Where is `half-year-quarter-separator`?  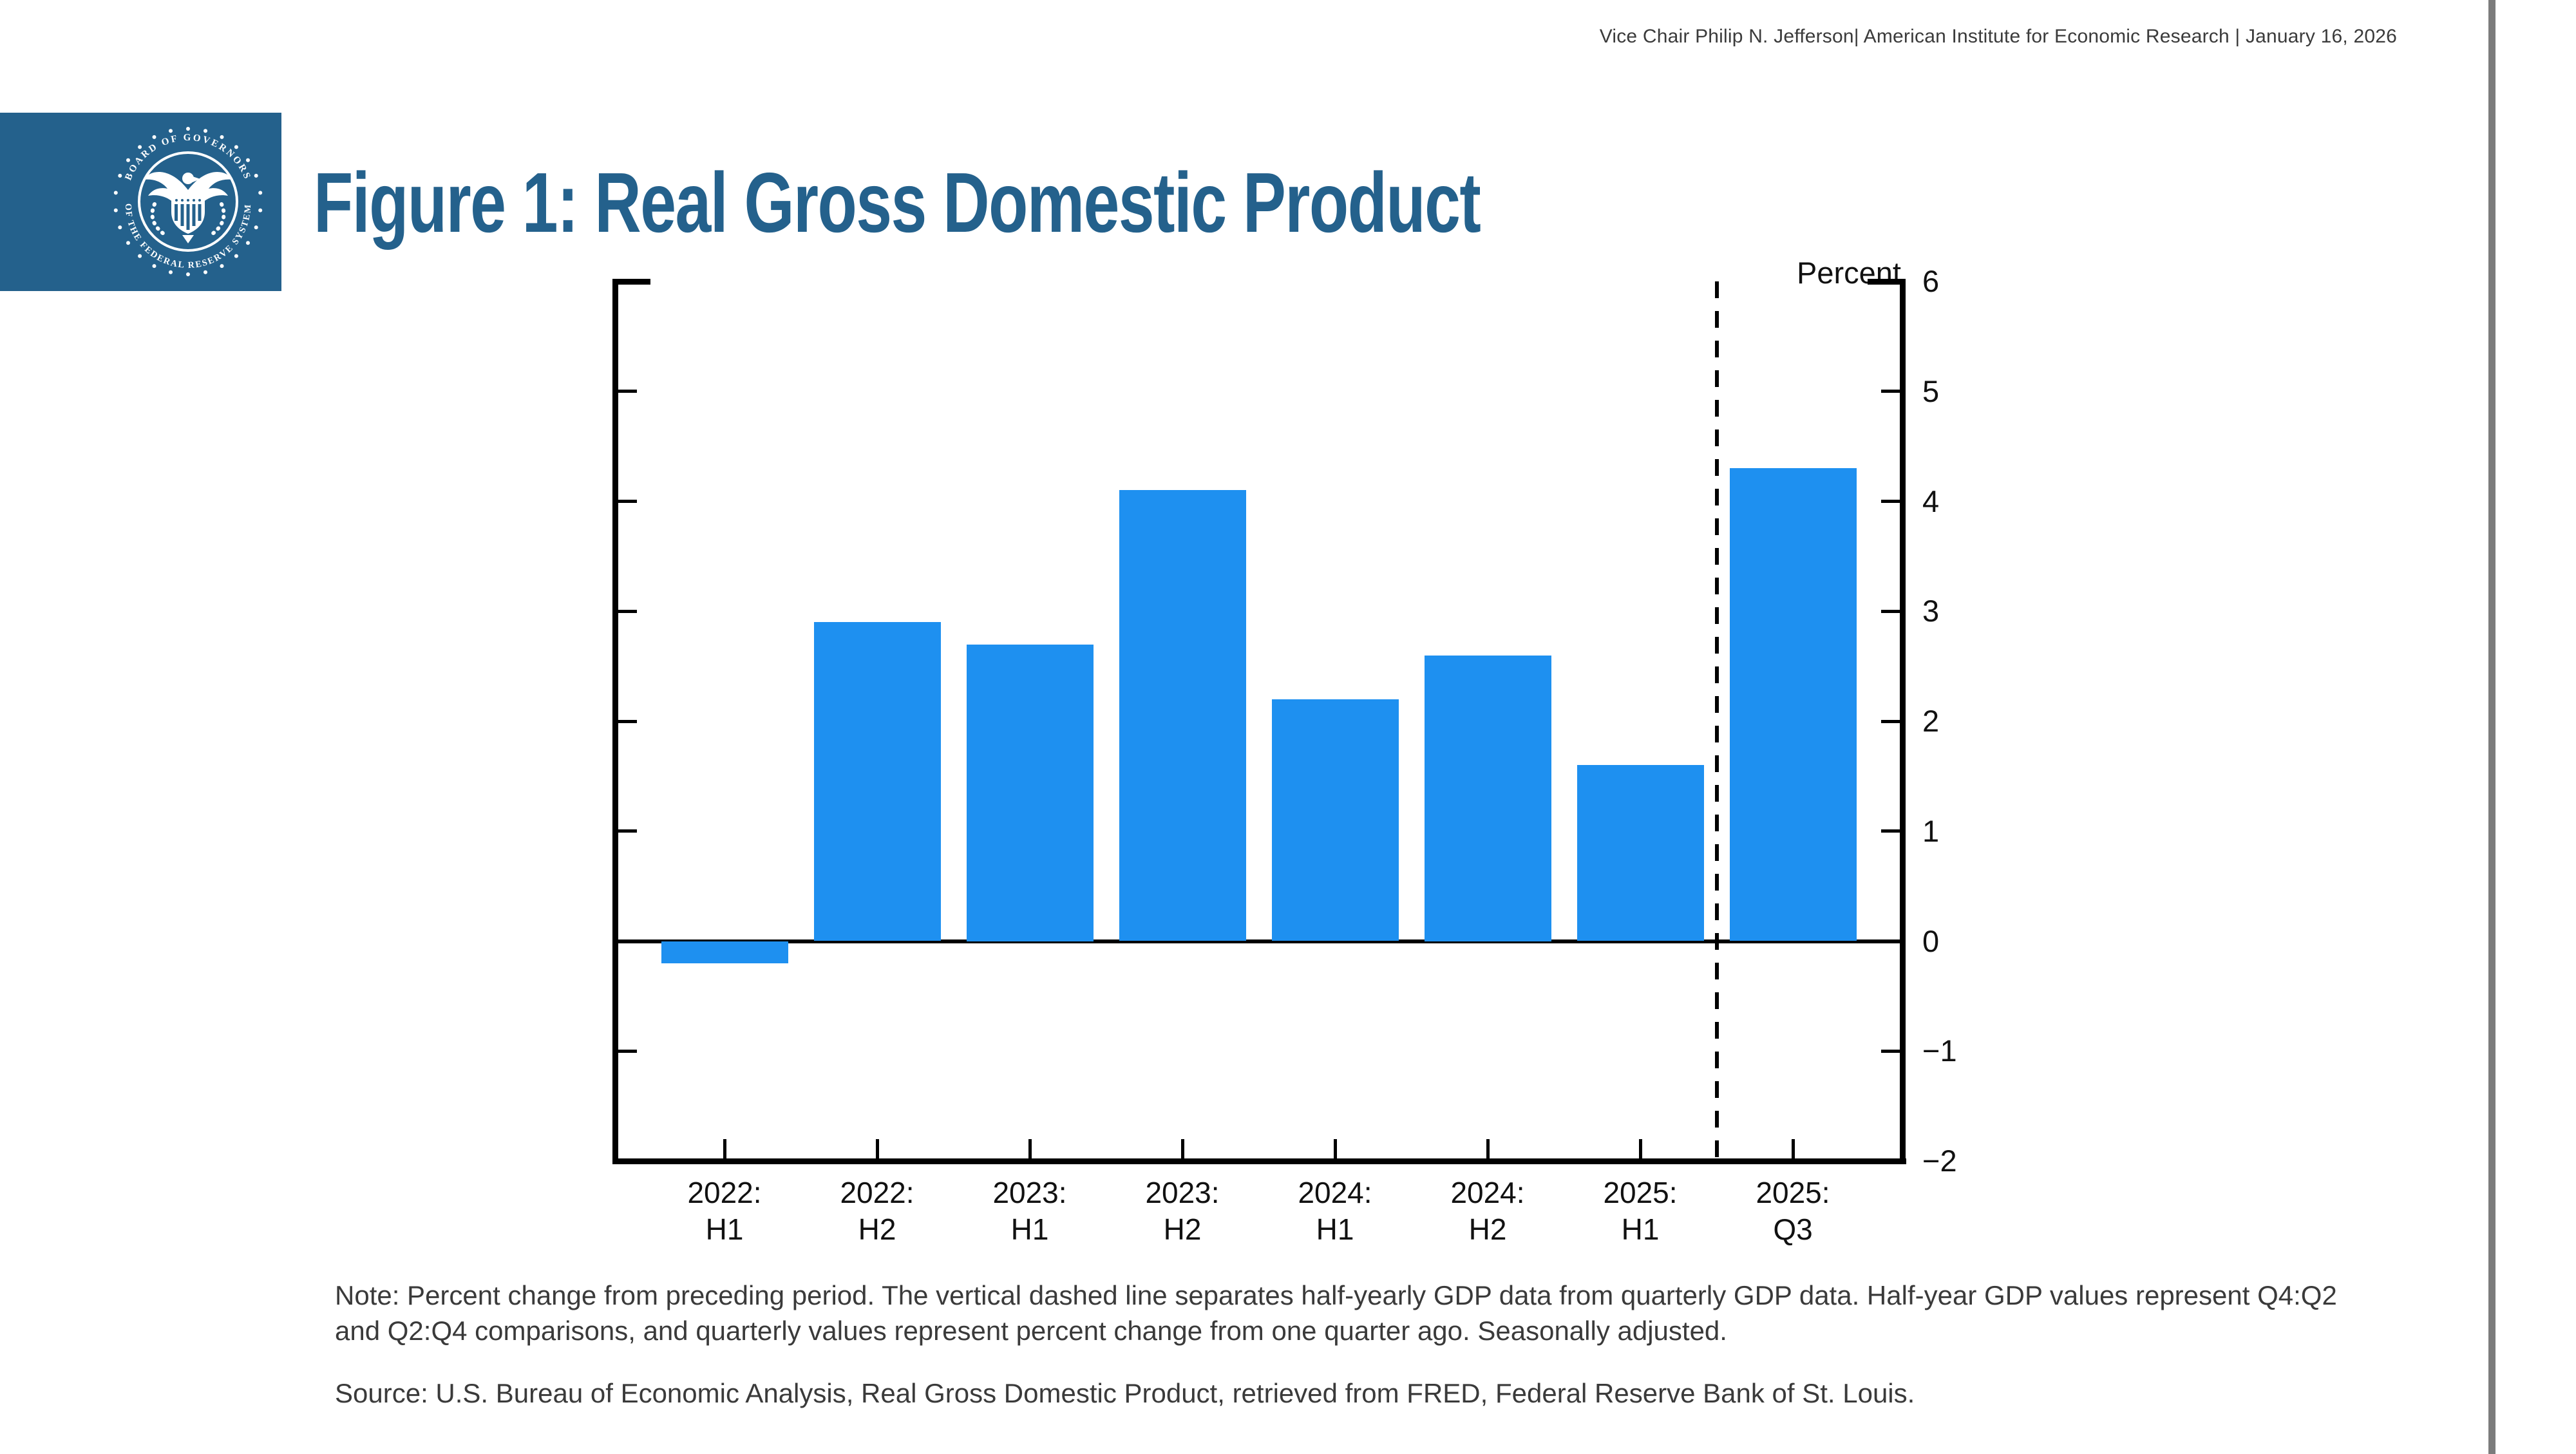 half-year-quarter-separator is located at coordinates (1717, 721).